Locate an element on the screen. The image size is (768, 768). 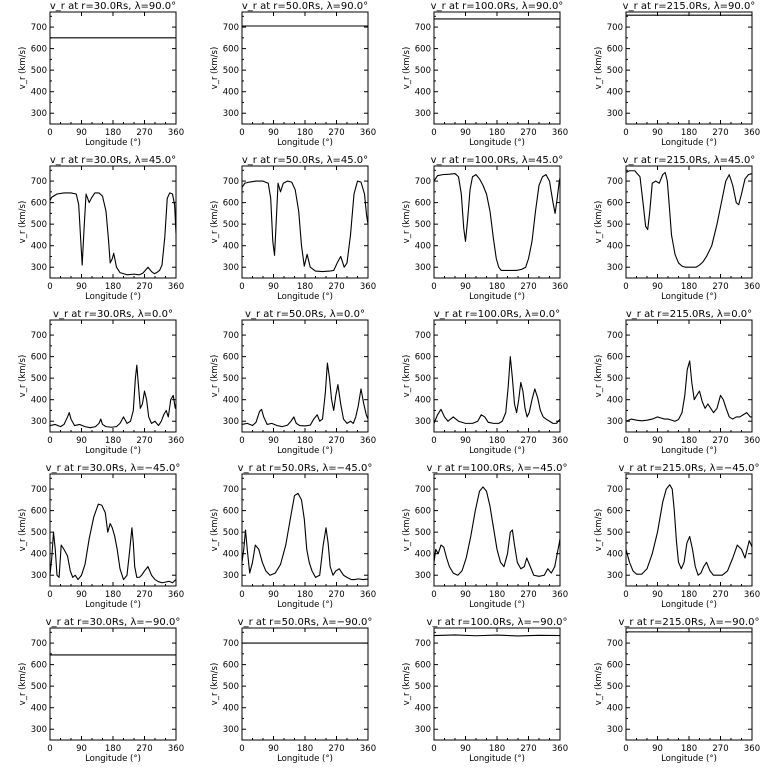
chart-title: v_r at r=50.0Rs, λ=90.0° is located at coordinates (305, 6).